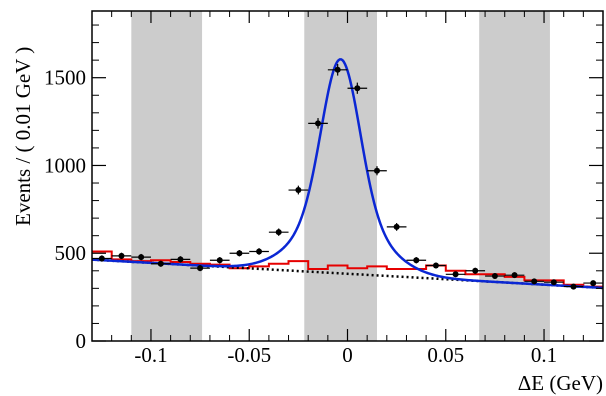  I want to click on y-axis-label: Events / ( 0.01 GeV ), so click(23, 136).